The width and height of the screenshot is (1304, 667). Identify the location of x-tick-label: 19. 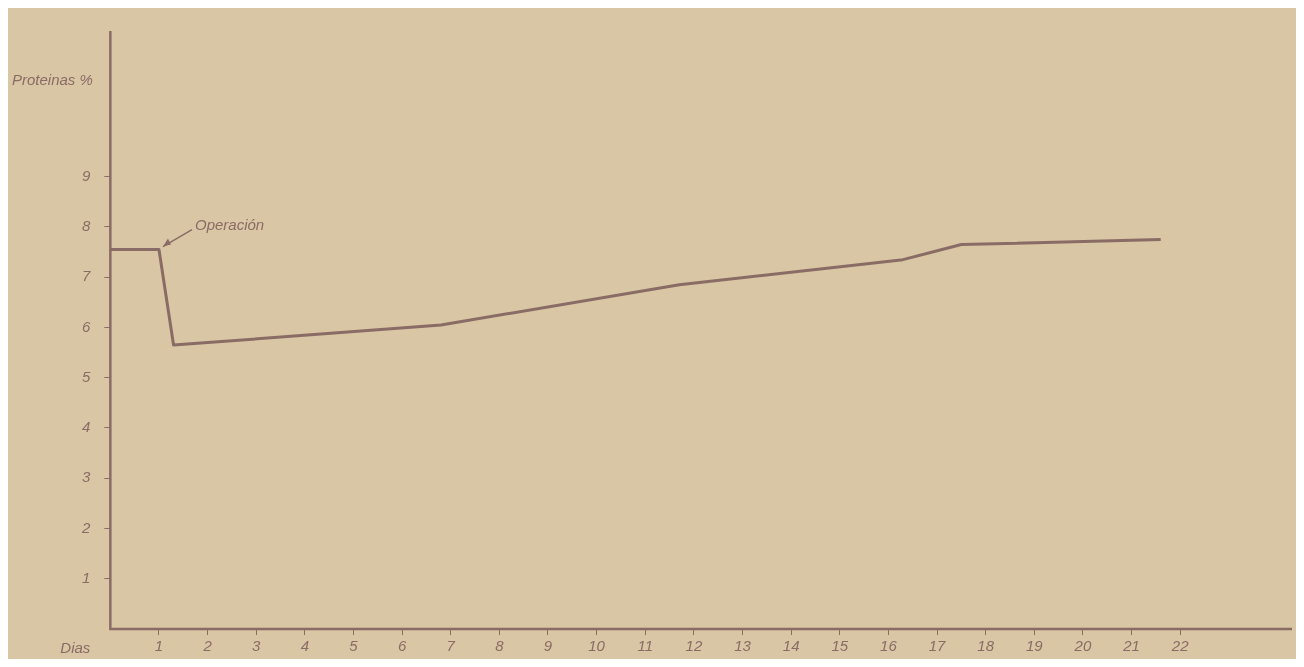
(1034, 646).